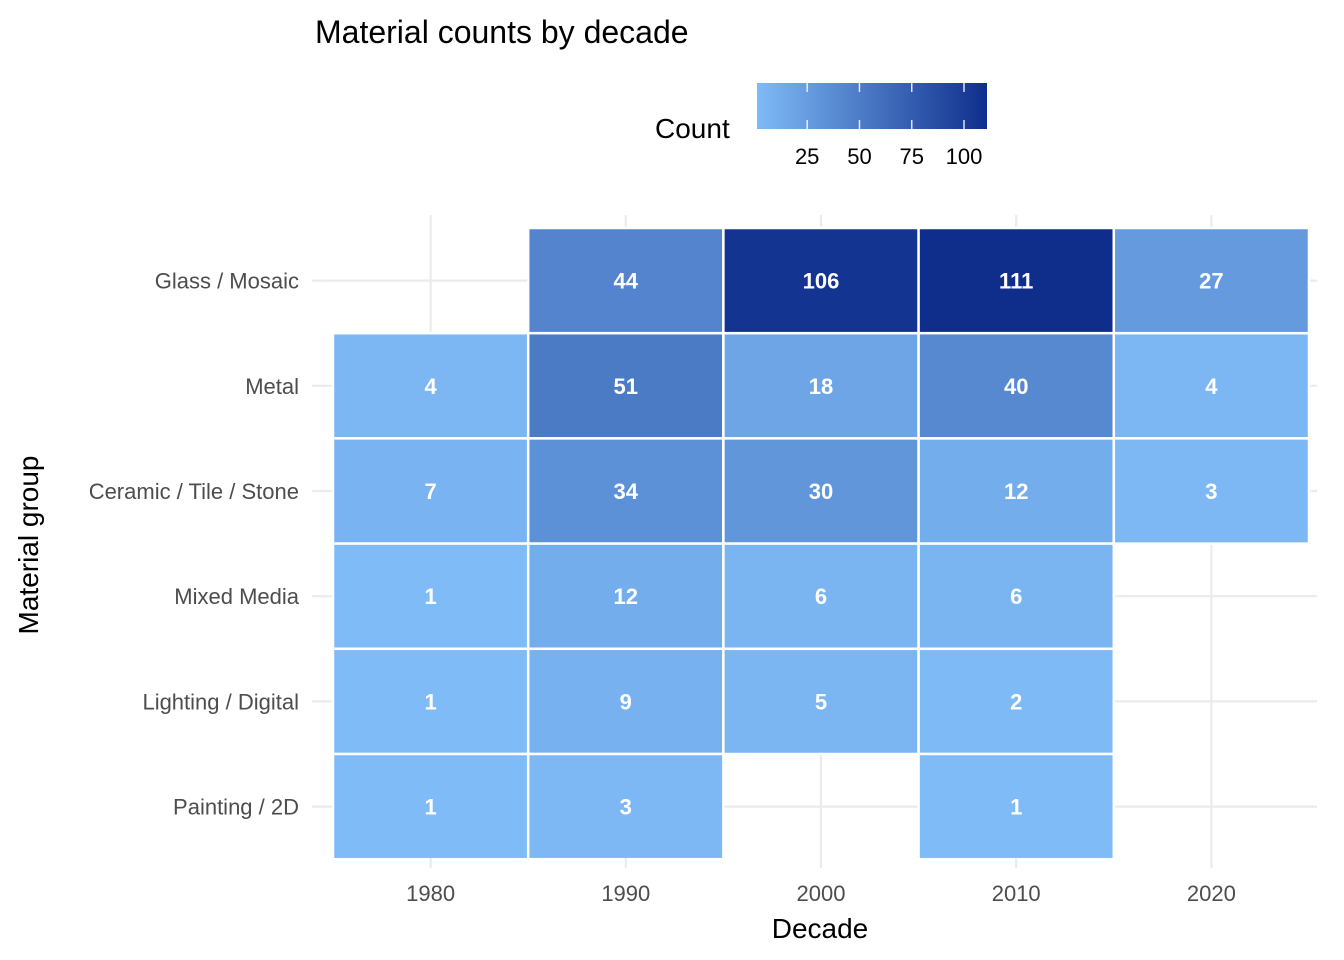 The width and height of the screenshot is (1344, 960). I want to click on x-tick-label: 1990, so click(625, 893).